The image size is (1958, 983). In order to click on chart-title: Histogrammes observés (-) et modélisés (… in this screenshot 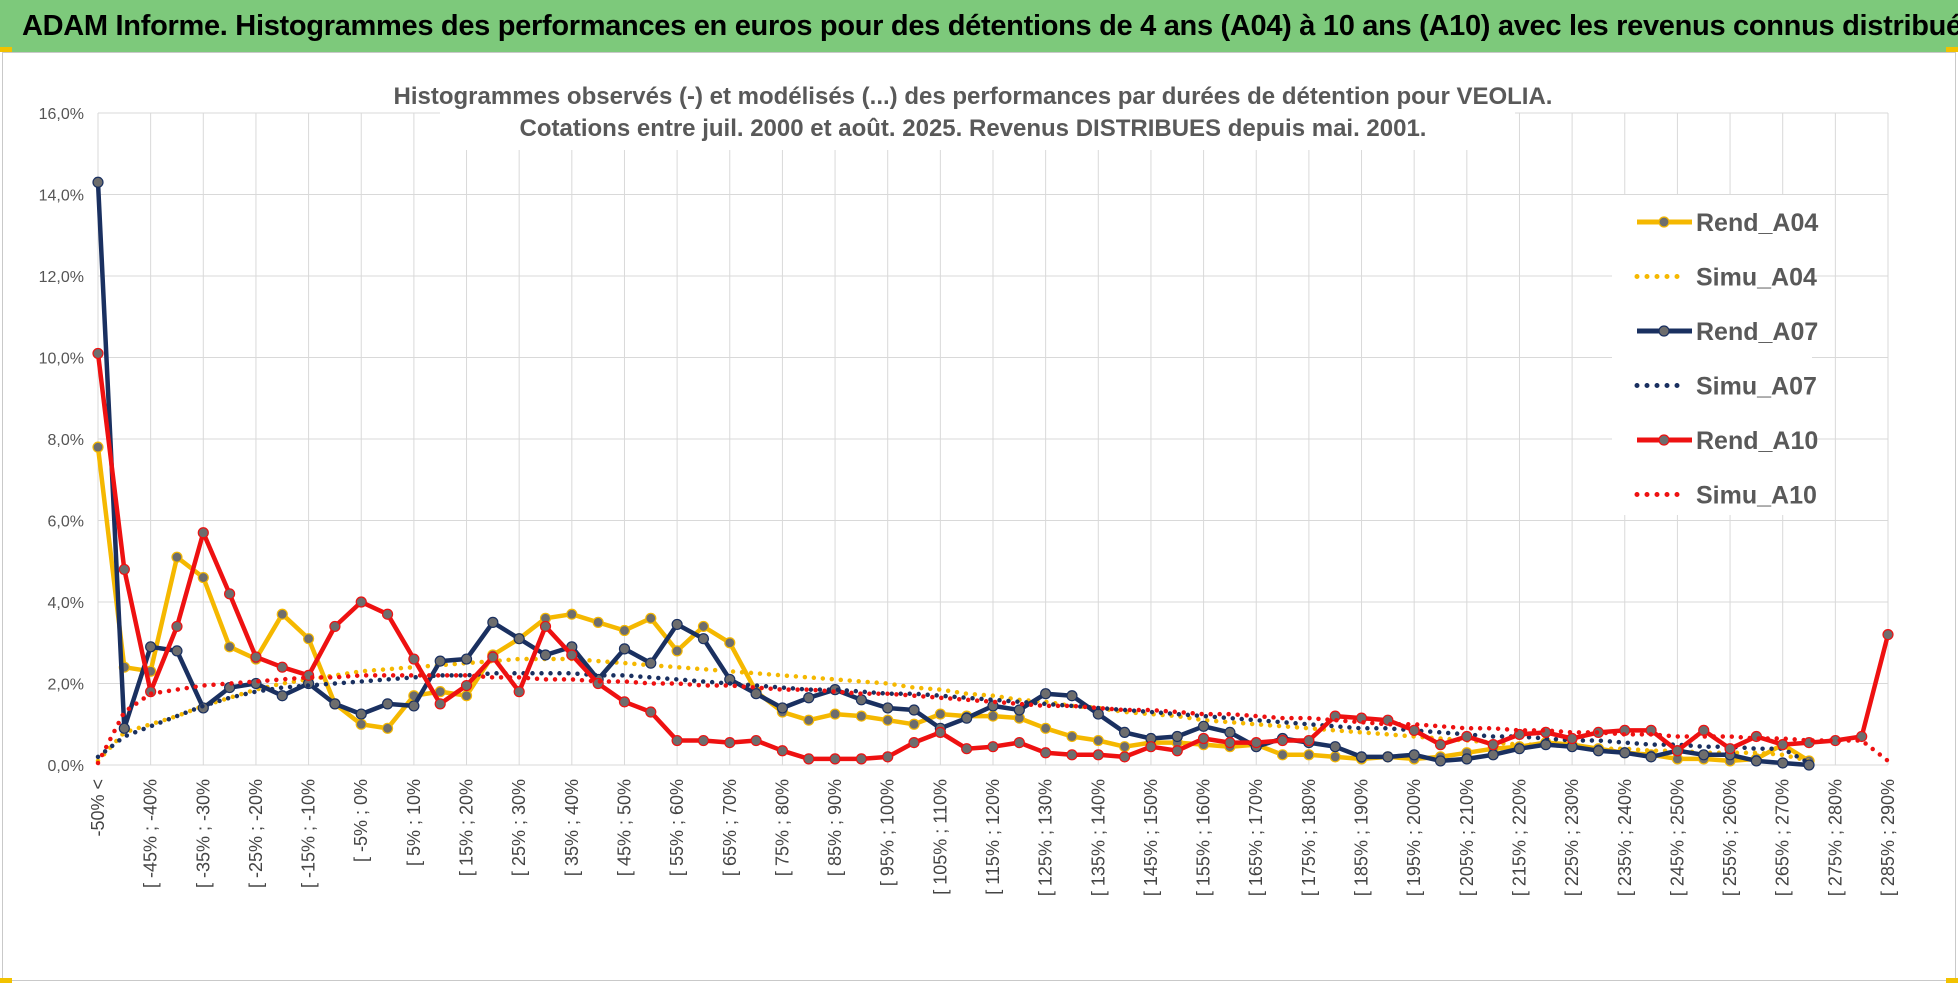, I will do `click(973, 112)`.